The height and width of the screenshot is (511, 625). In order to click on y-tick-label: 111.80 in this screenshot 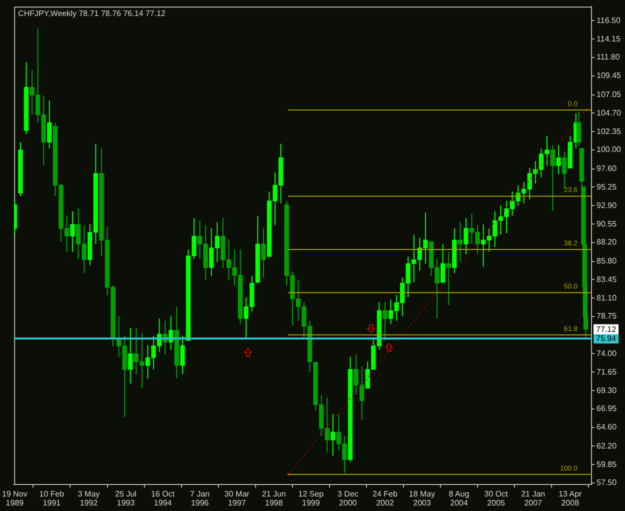, I will do `click(608, 57)`.